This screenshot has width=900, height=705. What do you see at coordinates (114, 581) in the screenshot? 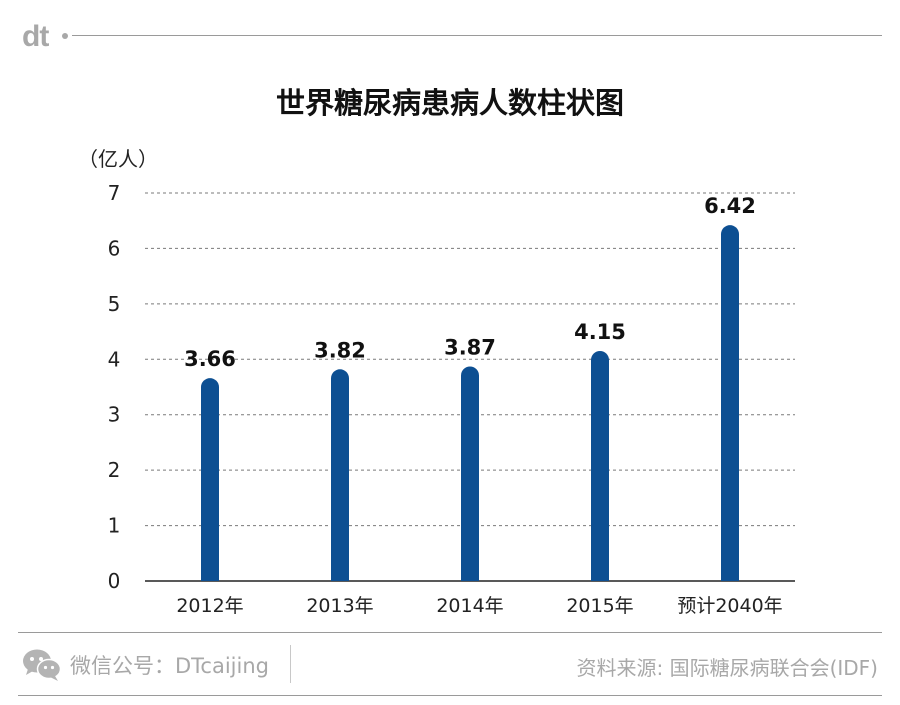
I see `y-tick-label: 0` at bounding box center [114, 581].